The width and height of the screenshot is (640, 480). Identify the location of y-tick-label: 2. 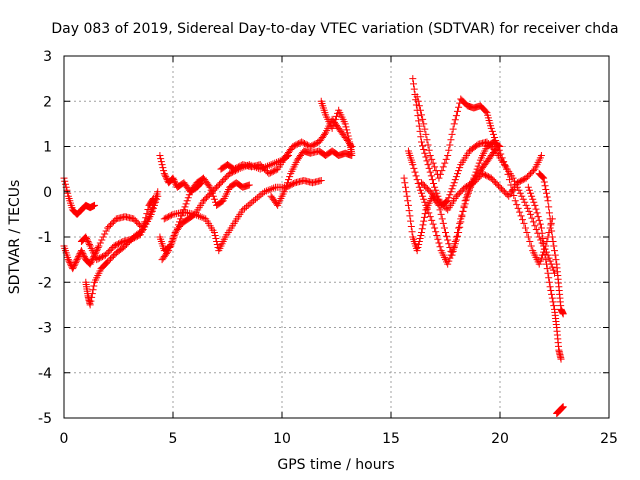
(47, 102).